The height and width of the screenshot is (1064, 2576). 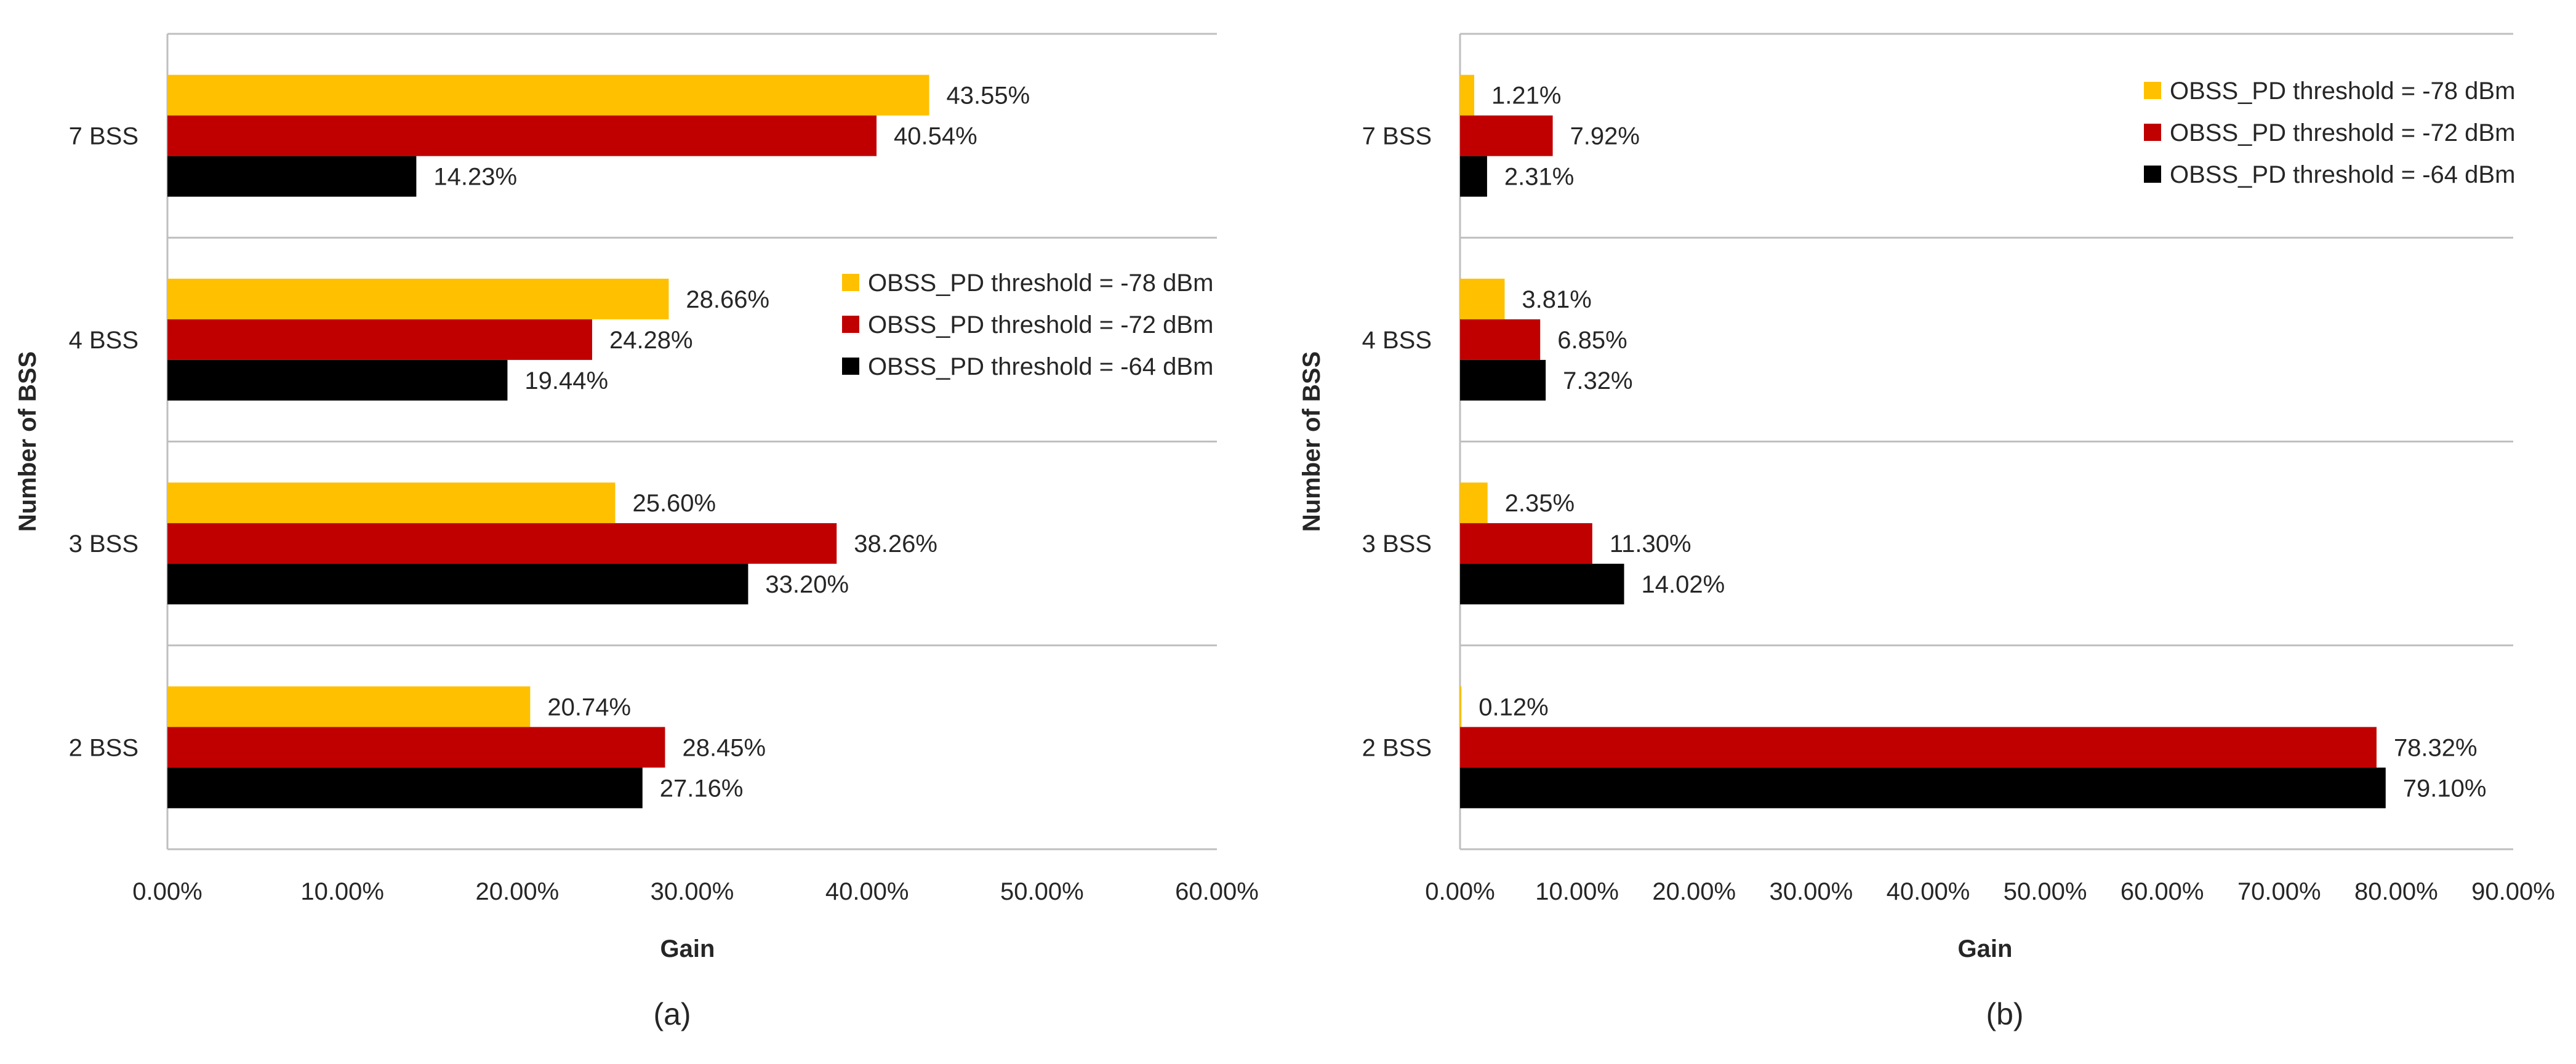 I want to click on data-label: 2.31%, so click(x=1539, y=177).